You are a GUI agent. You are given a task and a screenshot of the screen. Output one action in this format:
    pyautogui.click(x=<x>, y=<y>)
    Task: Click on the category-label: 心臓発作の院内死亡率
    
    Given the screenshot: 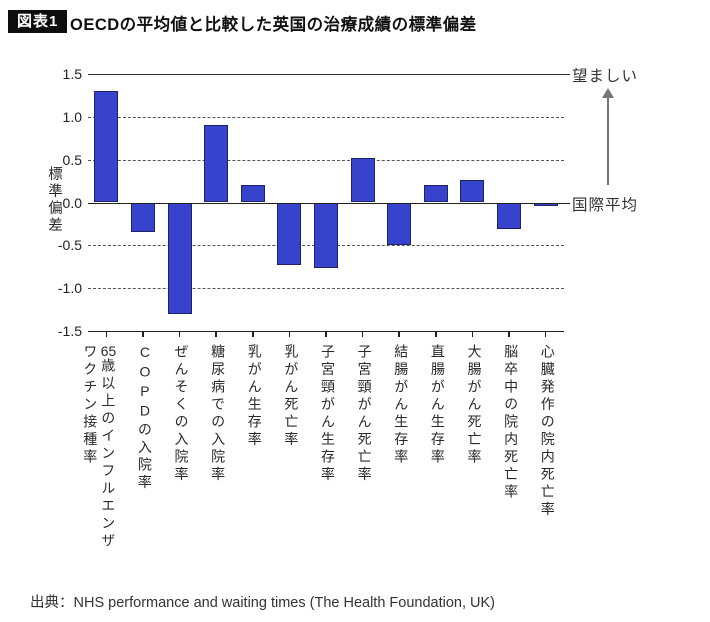 What is the action you would take?
    pyautogui.click(x=547, y=431)
    